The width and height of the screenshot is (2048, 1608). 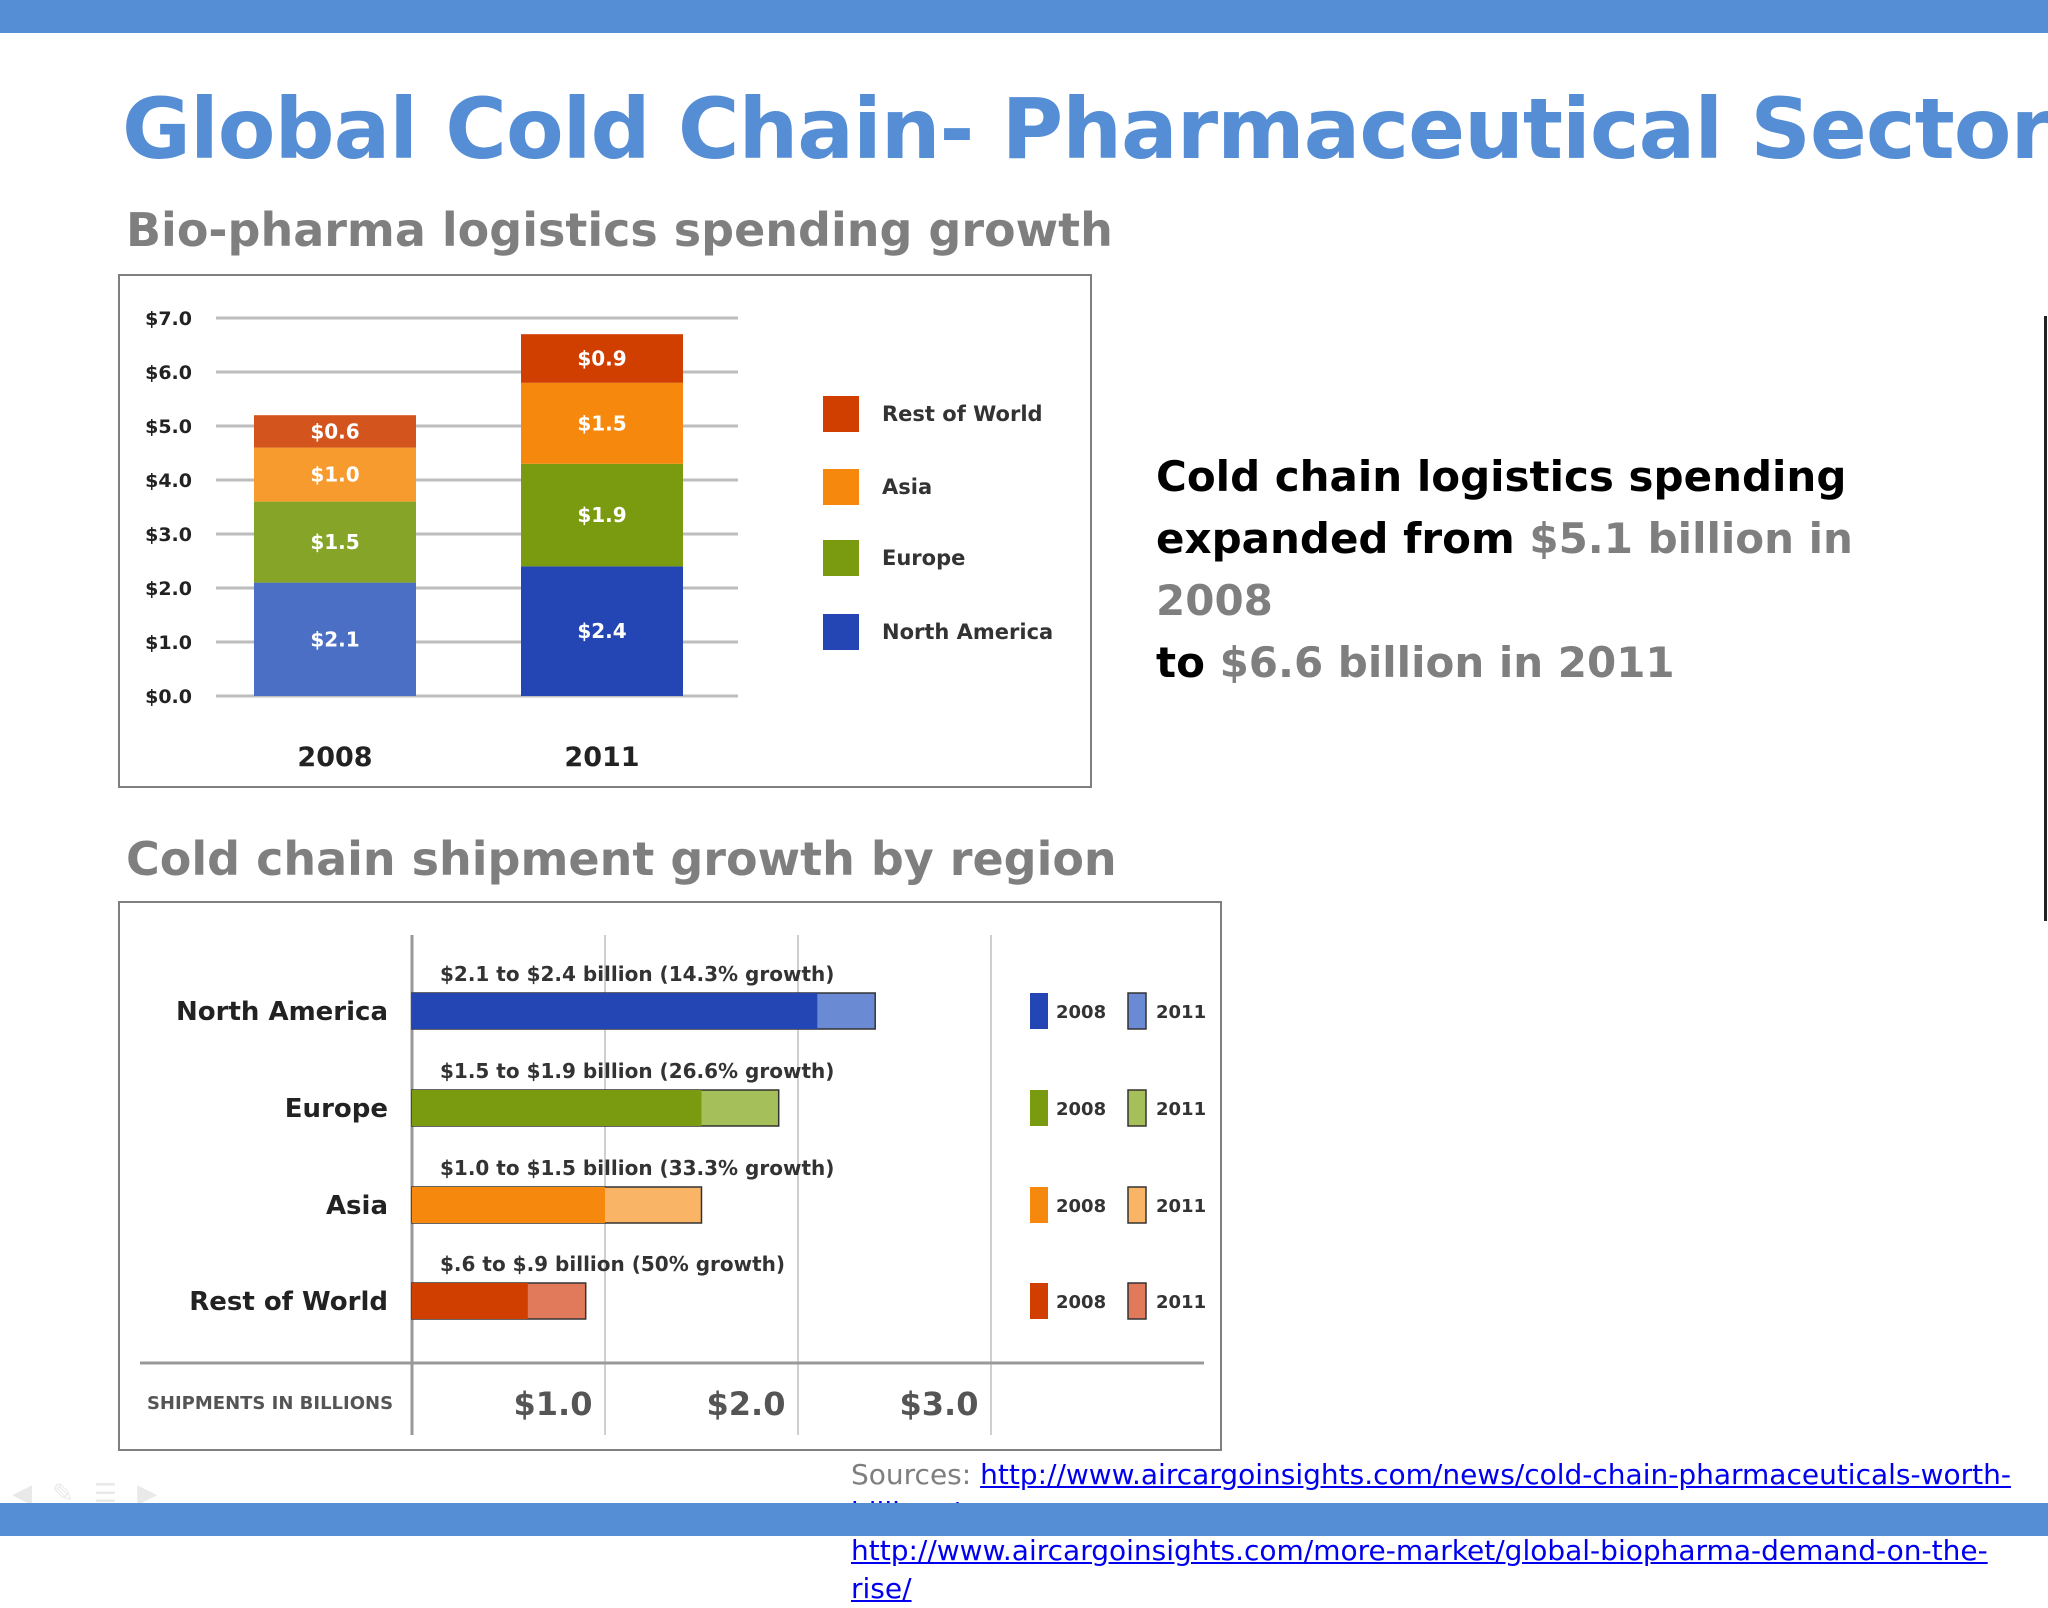 What do you see at coordinates (1085, 129) in the screenshot?
I see `slide-title: Global Cold Chain- Pharmaceutical Sector` at bounding box center [1085, 129].